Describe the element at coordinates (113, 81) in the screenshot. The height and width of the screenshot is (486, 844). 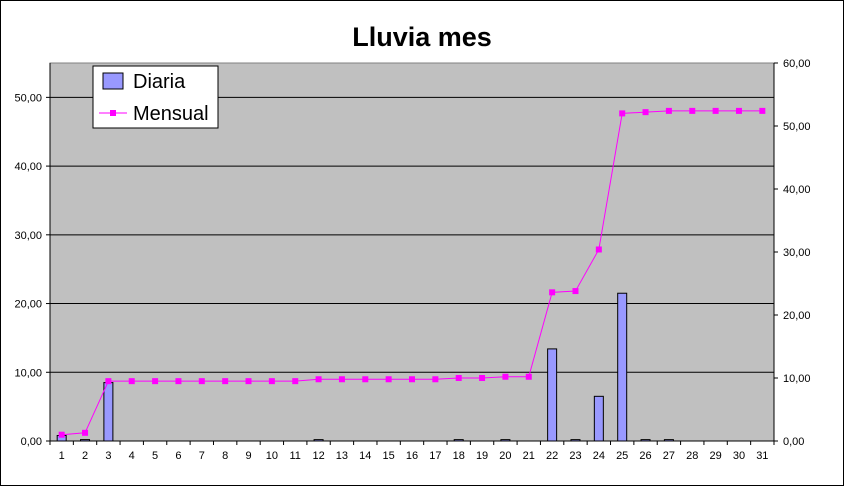
I see `legend-swatch-diaria` at that location.